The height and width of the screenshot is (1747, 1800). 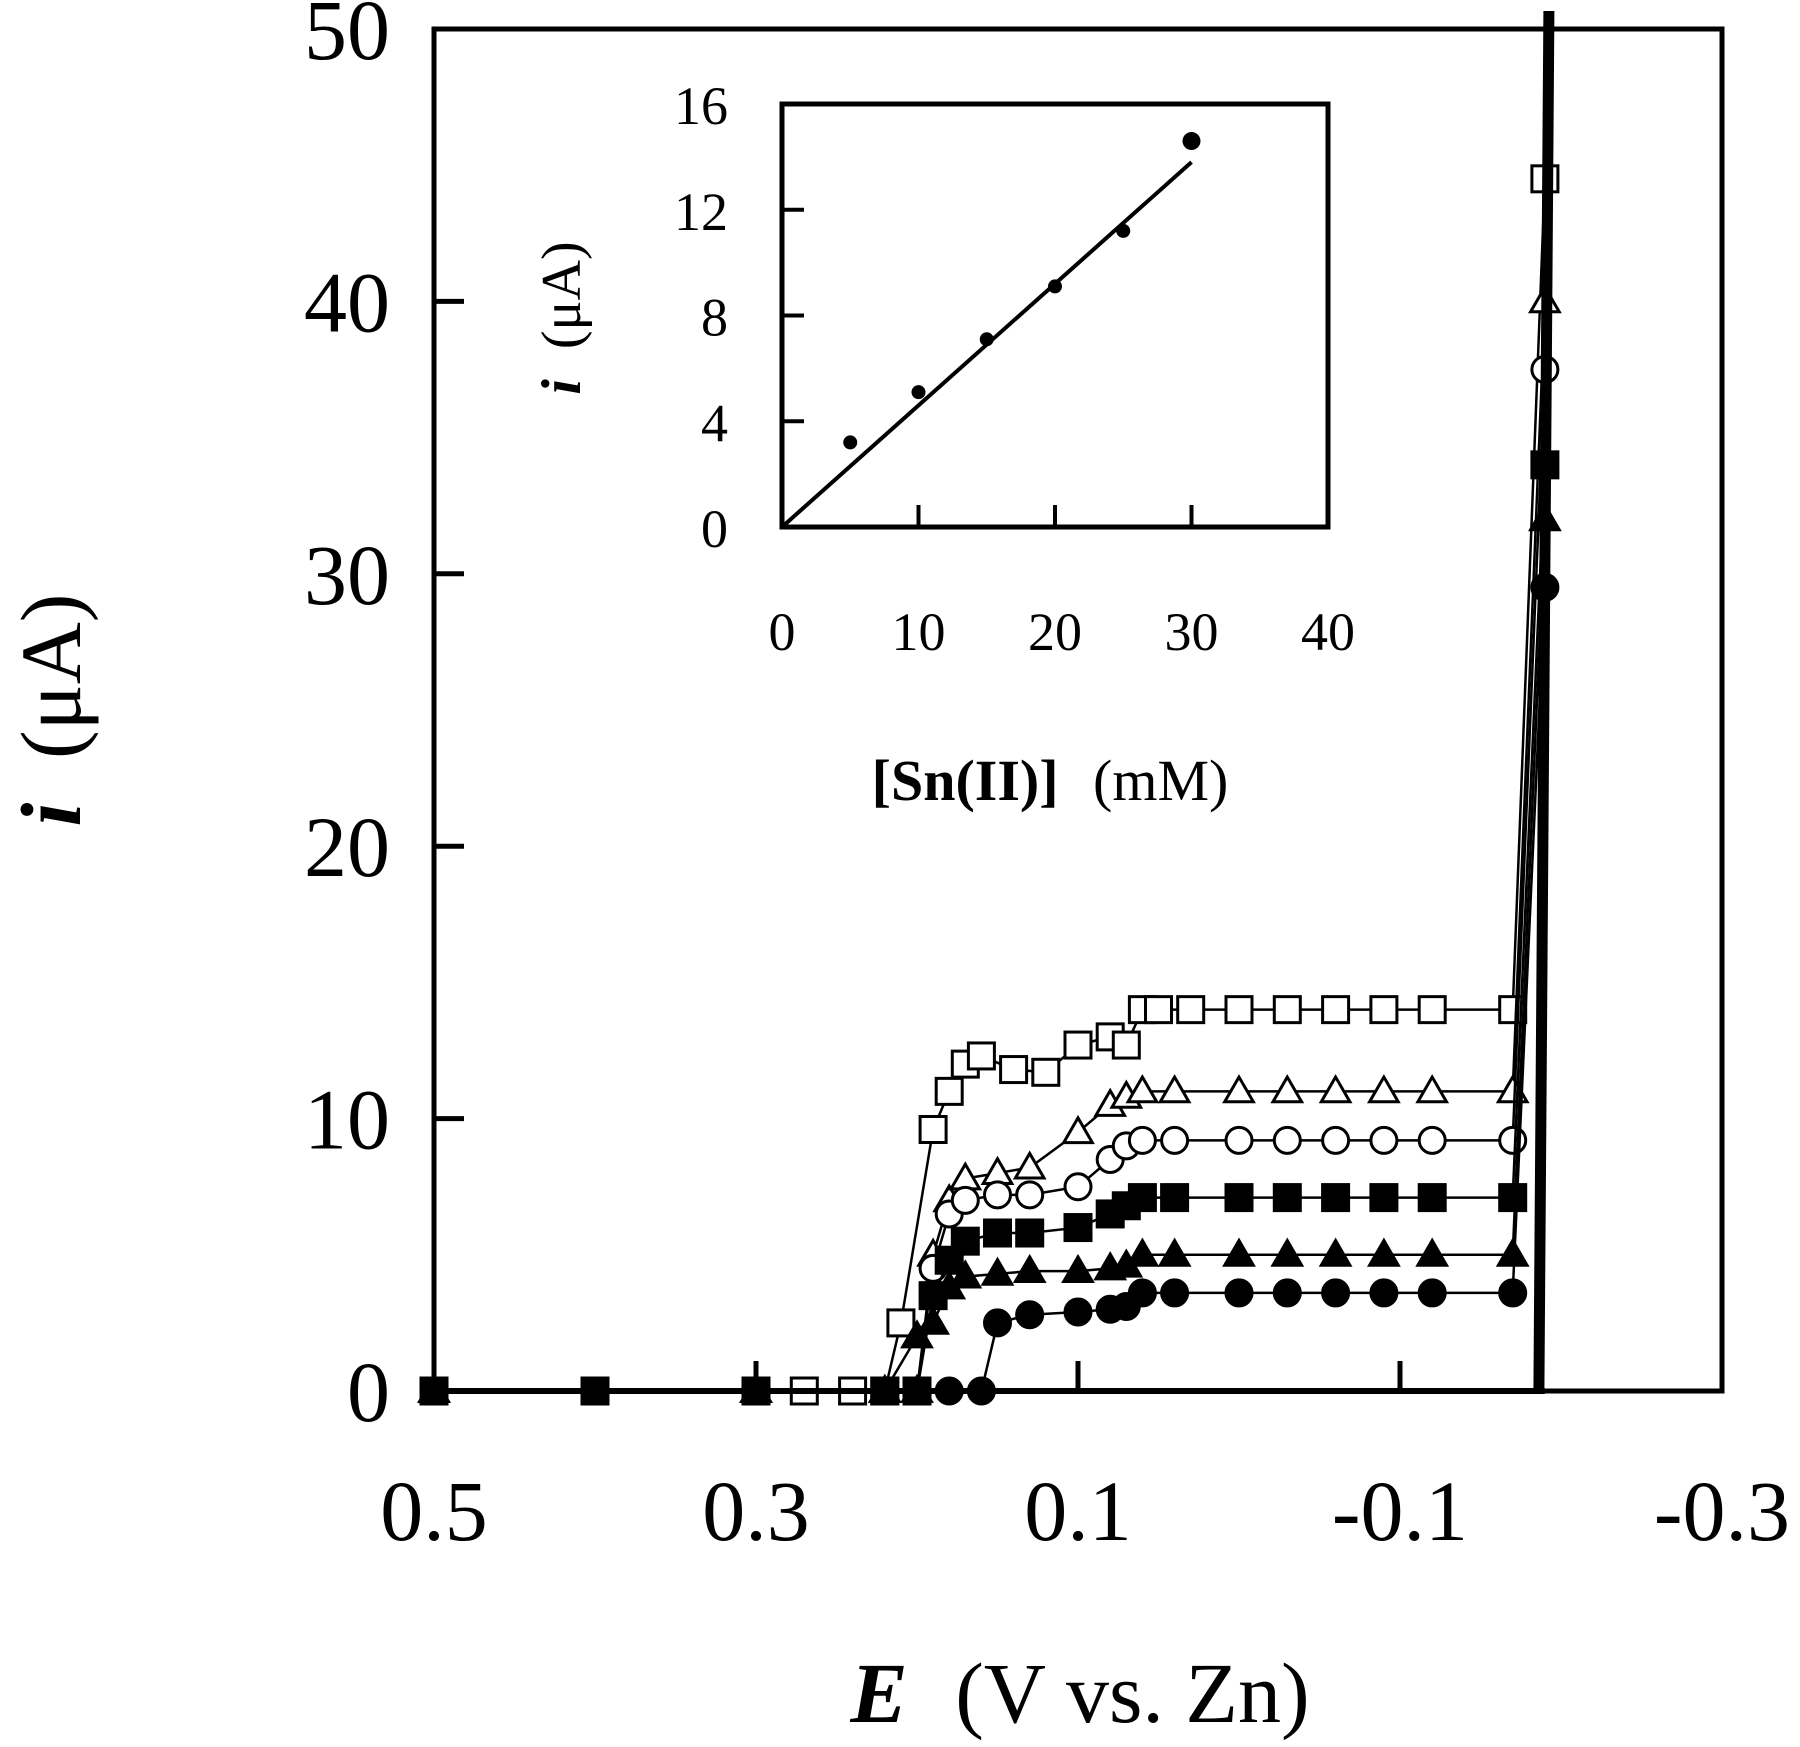 What do you see at coordinates (347, 847) in the screenshot?
I see `y-tick-label: 20` at bounding box center [347, 847].